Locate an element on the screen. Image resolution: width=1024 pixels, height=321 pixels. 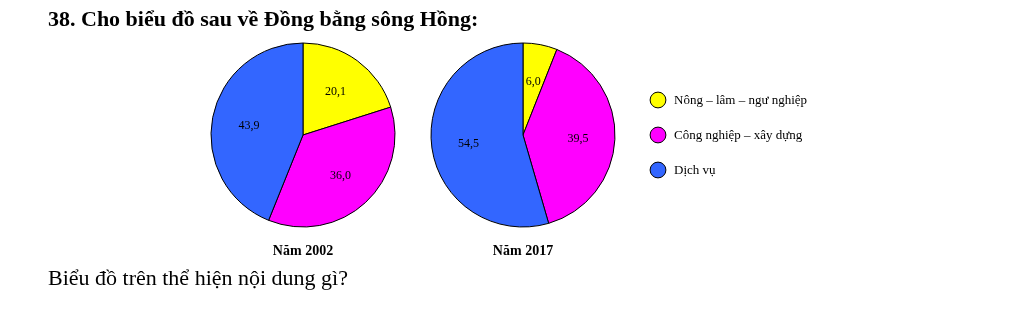
data-label: 54,5 is located at coordinates (469, 142).